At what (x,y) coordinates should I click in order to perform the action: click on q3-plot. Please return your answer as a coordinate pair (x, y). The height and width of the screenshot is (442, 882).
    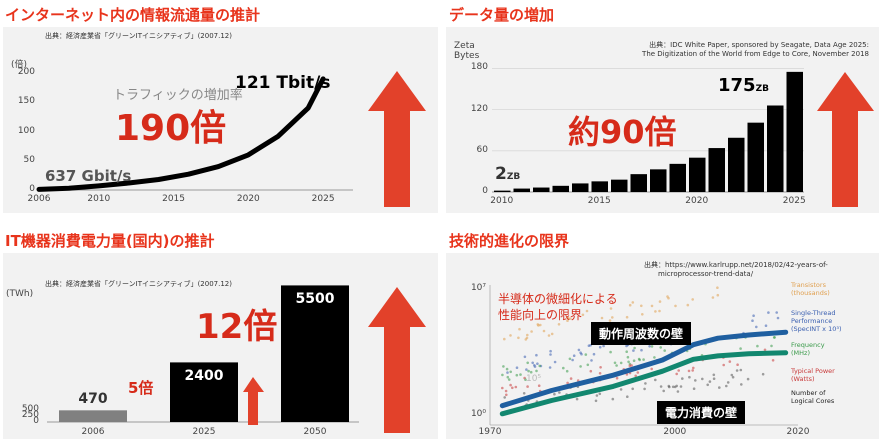
    Looking at the image, I should click on (203, 354).